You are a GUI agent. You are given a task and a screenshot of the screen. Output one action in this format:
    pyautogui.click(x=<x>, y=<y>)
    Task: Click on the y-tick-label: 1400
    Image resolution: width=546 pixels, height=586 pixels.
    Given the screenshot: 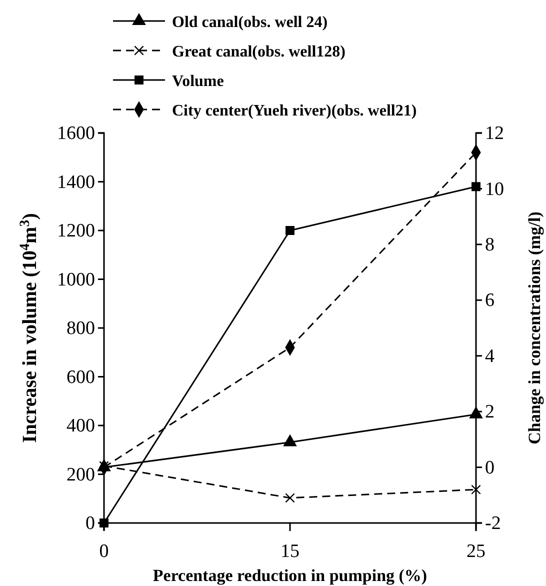 What is the action you would take?
    pyautogui.click(x=76, y=182)
    